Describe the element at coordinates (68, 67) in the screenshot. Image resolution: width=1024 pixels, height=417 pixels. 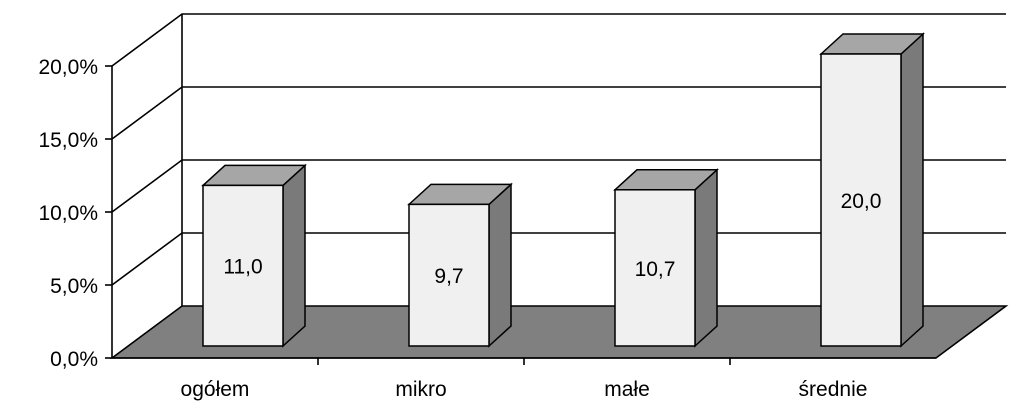
I see `y-tick-label: 20,0%` at that location.